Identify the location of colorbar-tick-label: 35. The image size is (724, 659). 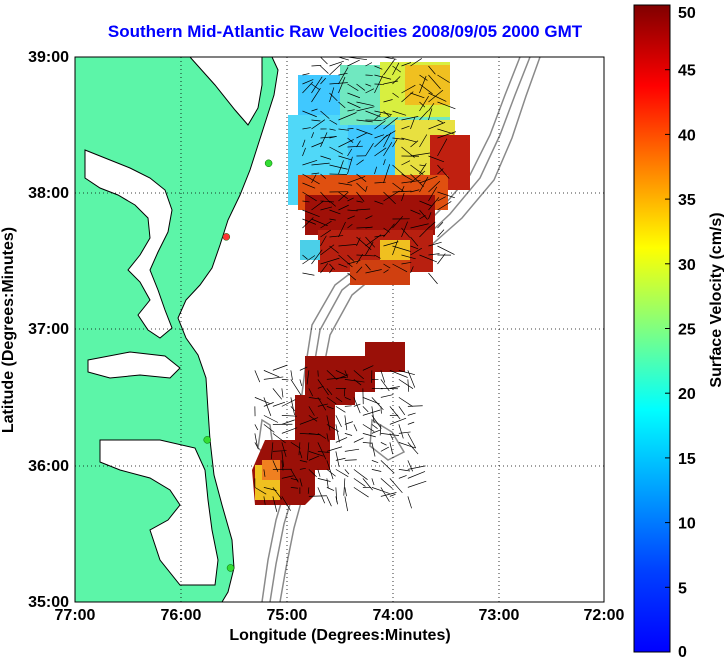
(687, 200).